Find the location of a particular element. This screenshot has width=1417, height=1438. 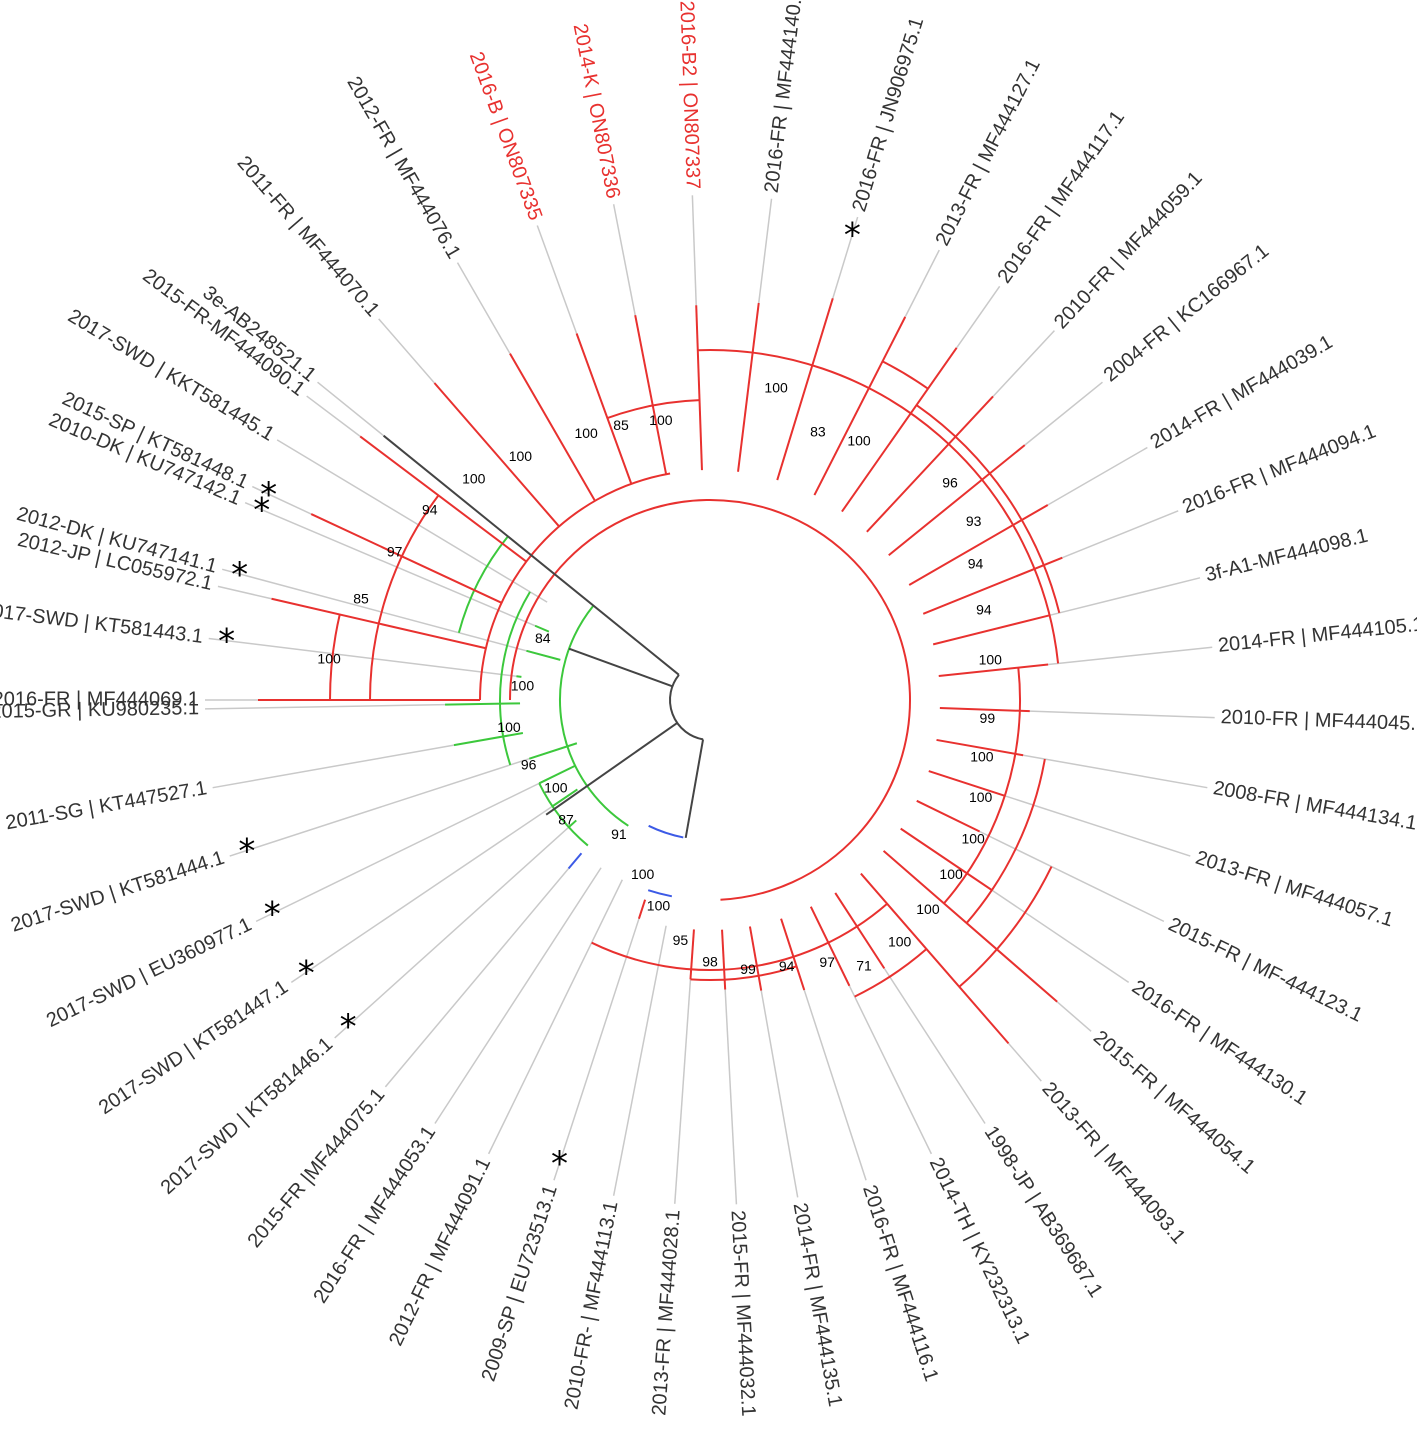

tip-label: 2015-GR | KU980235.1 is located at coordinates (99, 710).